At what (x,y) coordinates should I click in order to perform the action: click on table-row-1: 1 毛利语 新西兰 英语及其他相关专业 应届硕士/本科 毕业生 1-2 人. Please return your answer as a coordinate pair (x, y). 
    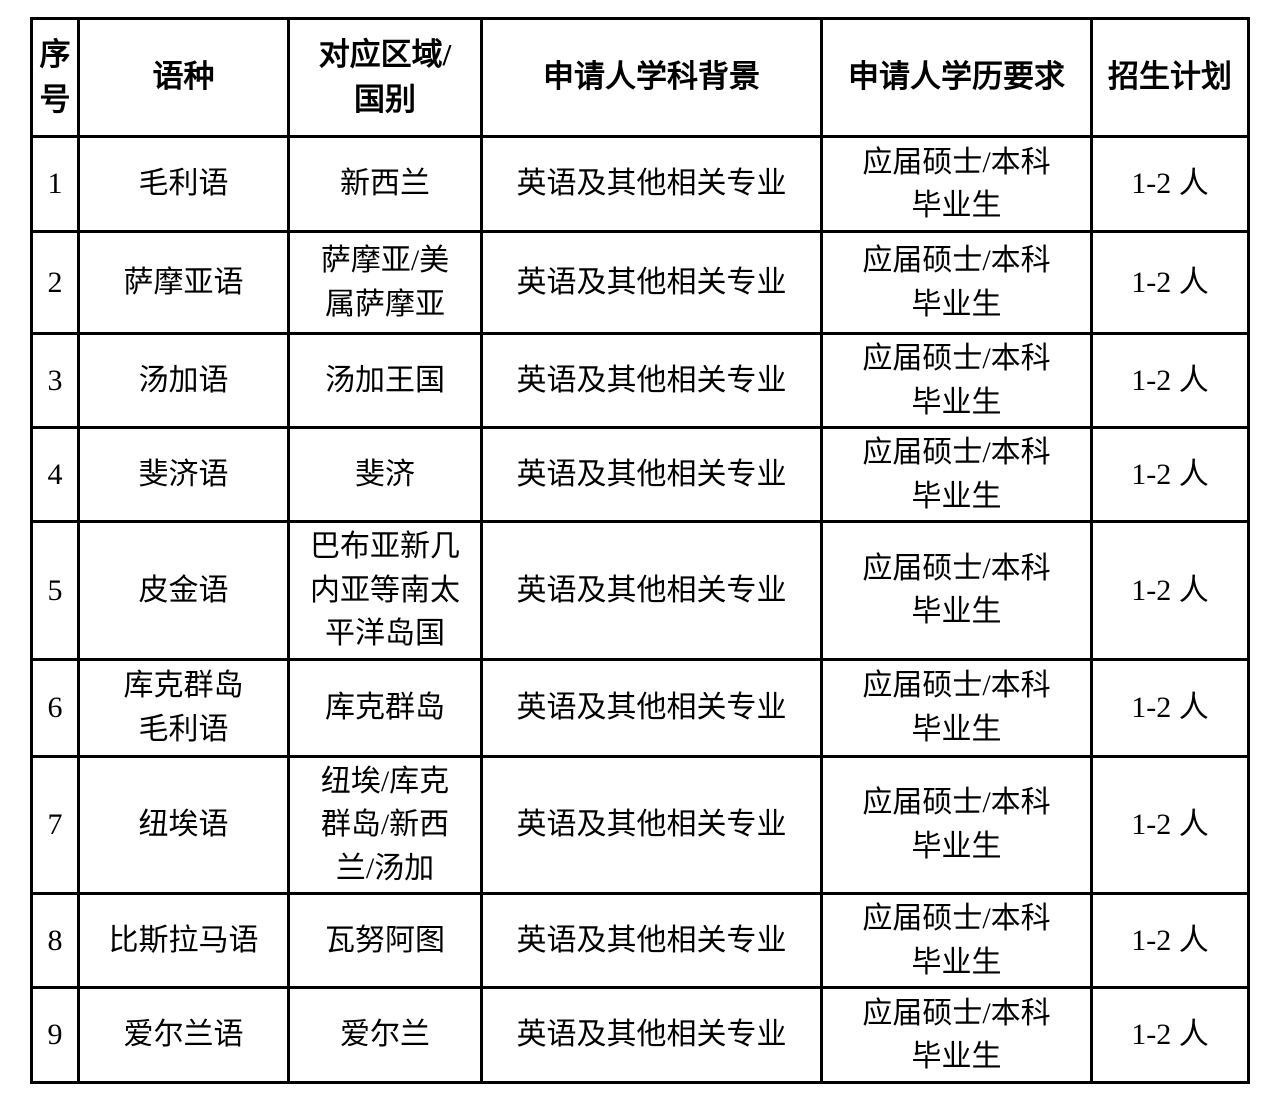
    Looking at the image, I should click on (640, 184).